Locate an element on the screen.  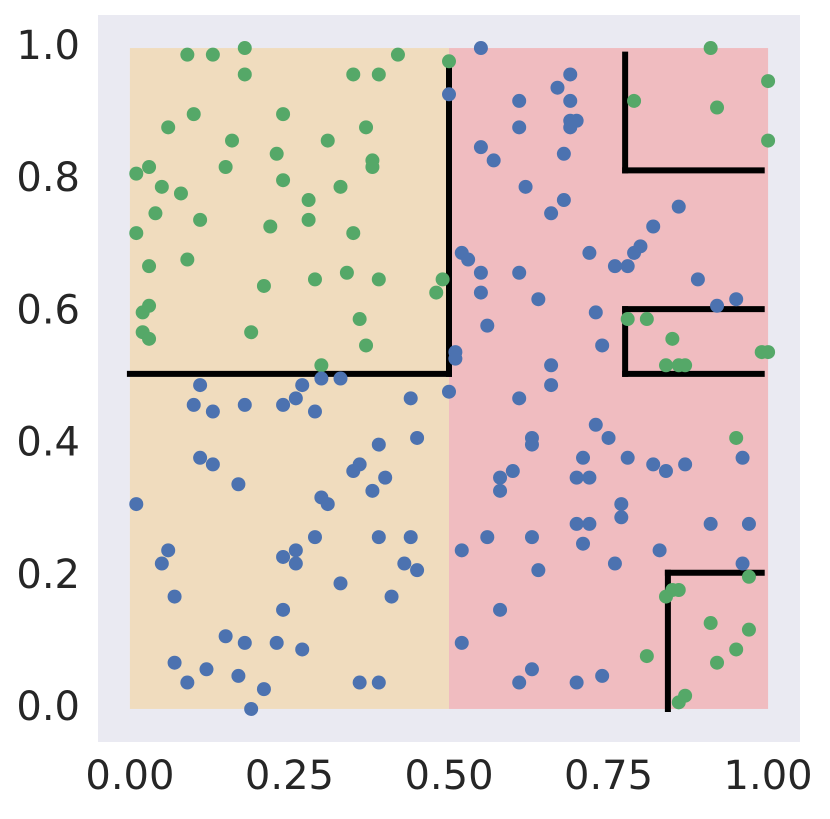
y-tick-label: 0.2 is located at coordinates (48, 575).